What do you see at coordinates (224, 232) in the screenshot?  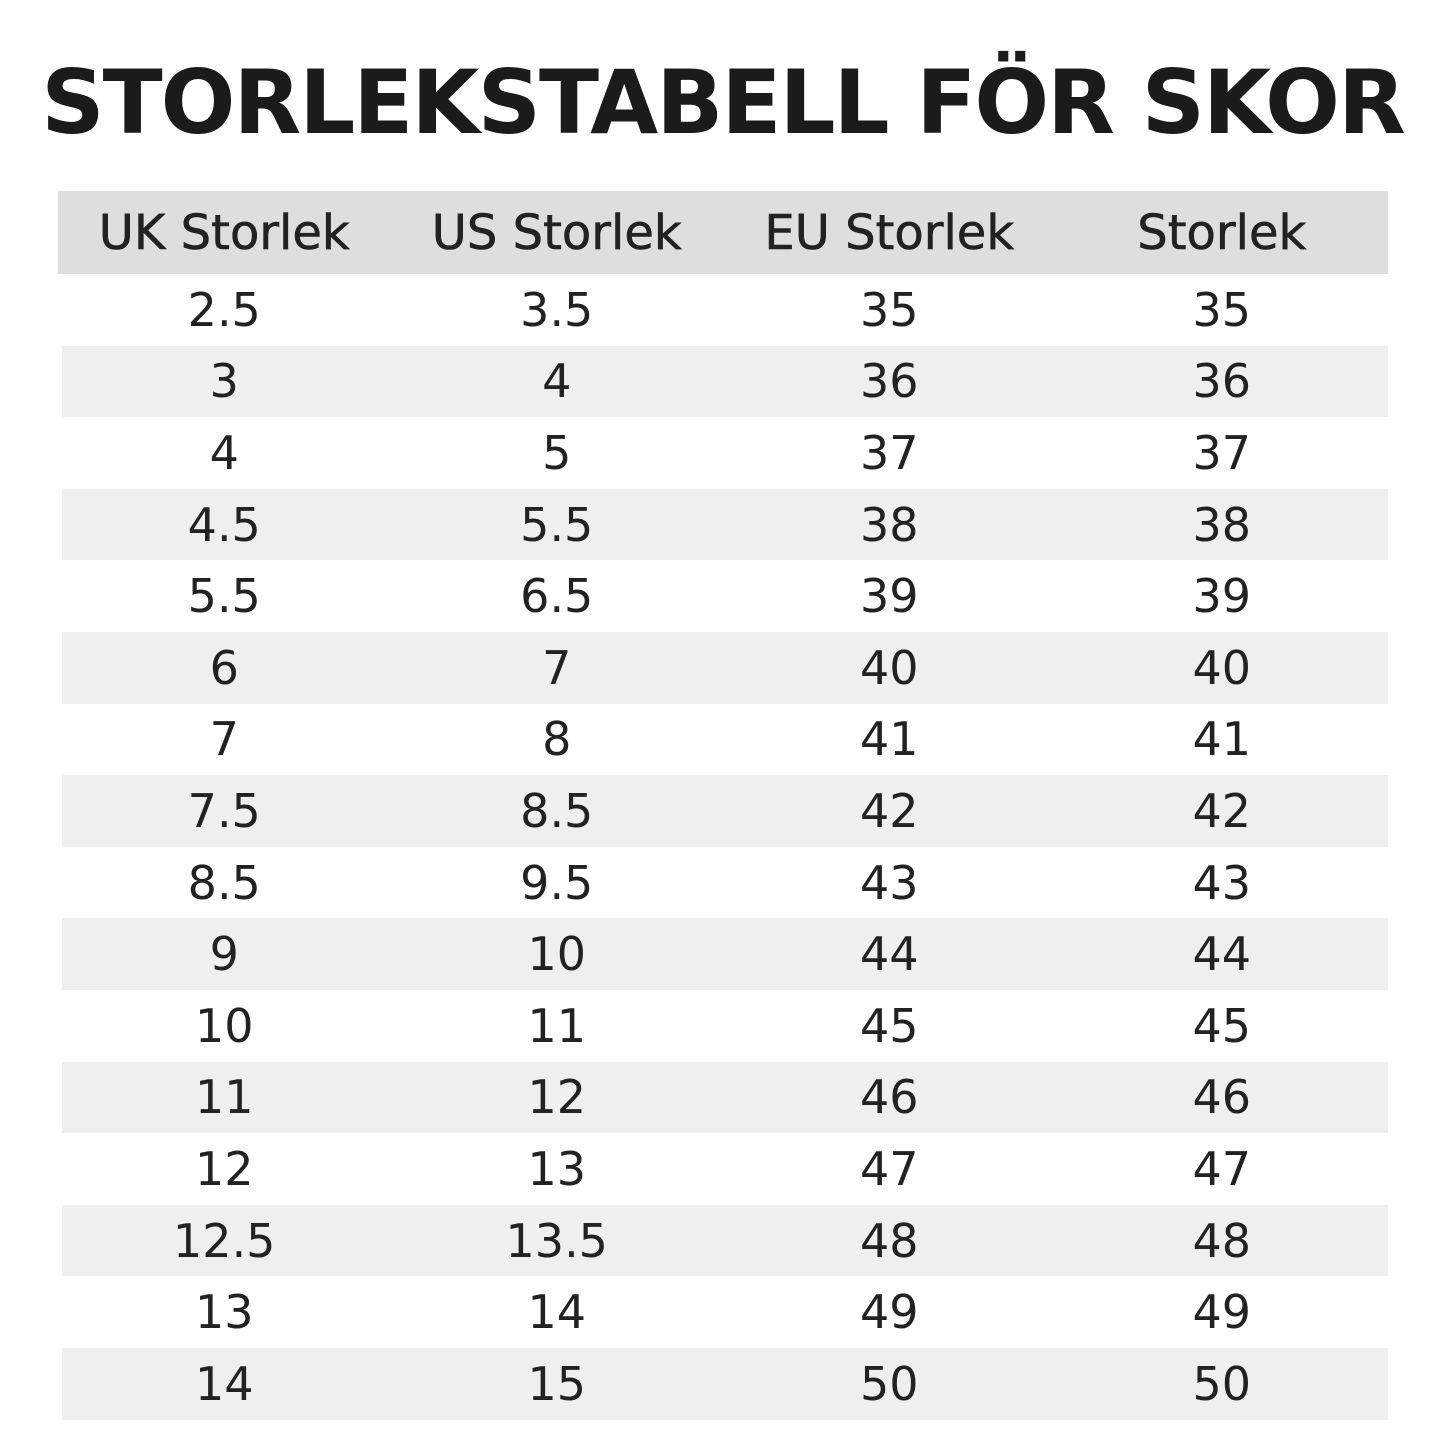 I see `header-uk-size: UK Storlek` at bounding box center [224, 232].